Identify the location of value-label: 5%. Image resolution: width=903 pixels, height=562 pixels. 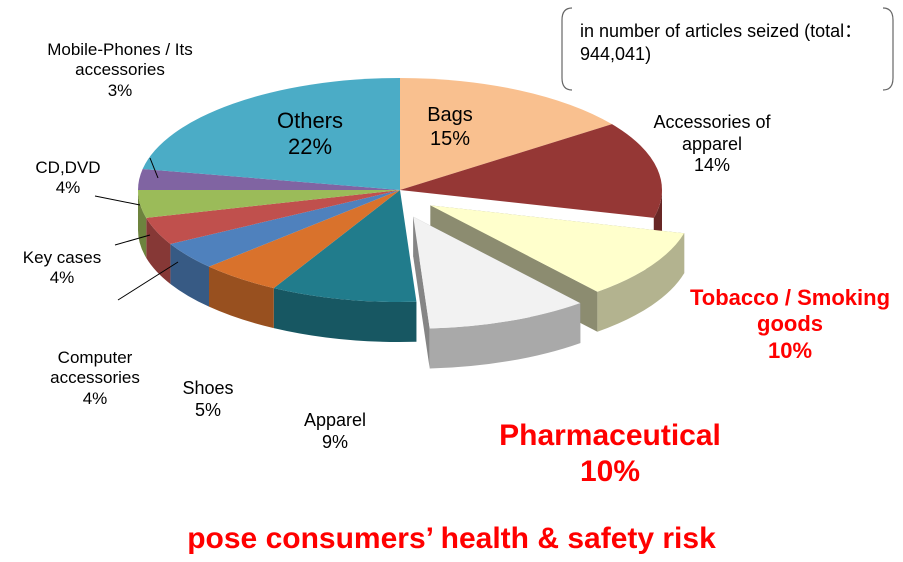
(207, 409).